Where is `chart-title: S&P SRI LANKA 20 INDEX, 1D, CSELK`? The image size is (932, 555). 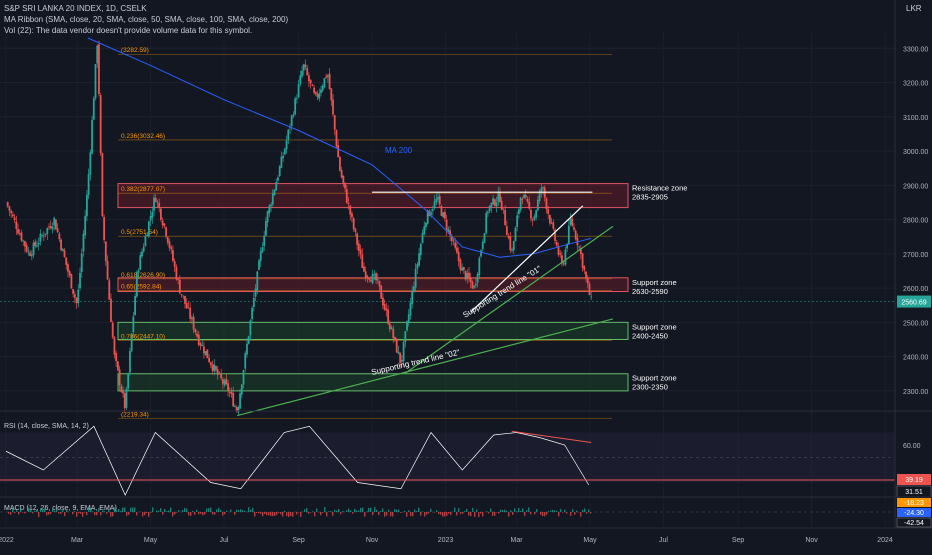 chart-title: S&P SRI LANKA 20 INDEX, 1D, CSELK is located at coordinates (75, 8).